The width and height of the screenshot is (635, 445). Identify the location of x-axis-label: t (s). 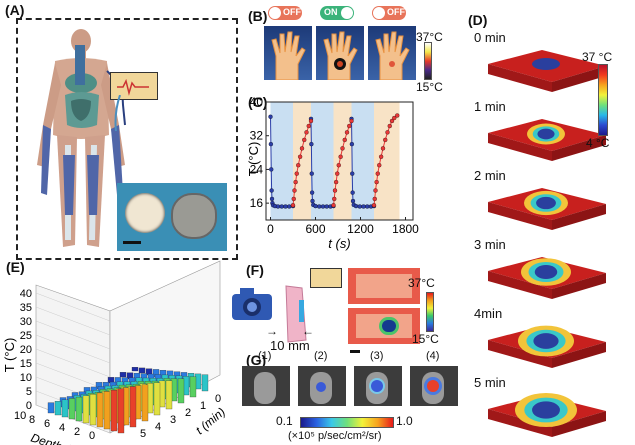
(339, 243).